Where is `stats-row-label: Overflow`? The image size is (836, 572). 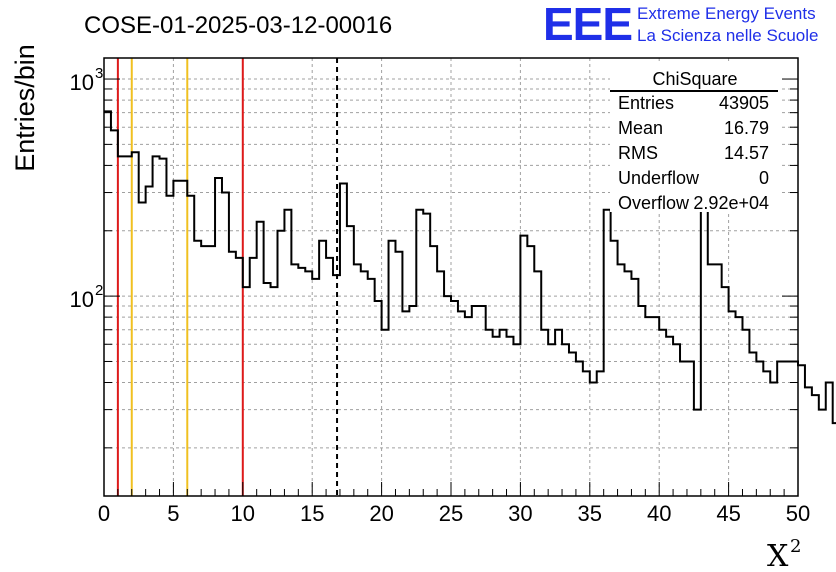
stats-row-label: Overflow is located at coordinates (654, 203).